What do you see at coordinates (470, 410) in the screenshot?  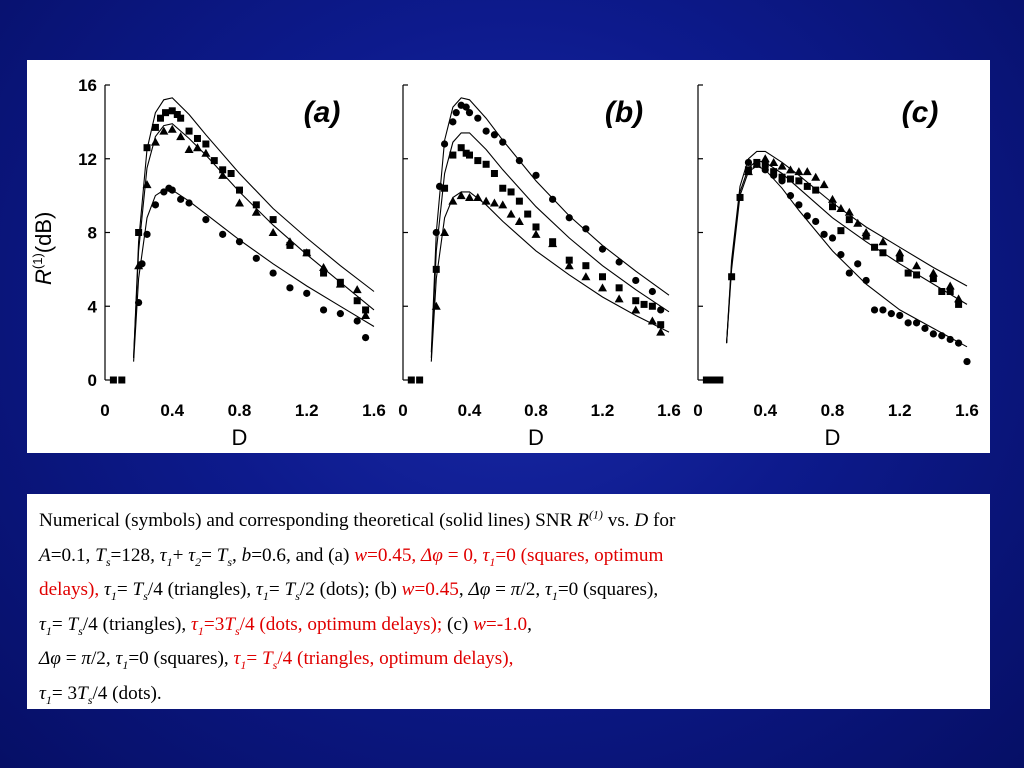 I see `panel-2-x-tick-label: 0.4` at bounding box center [470, 410].